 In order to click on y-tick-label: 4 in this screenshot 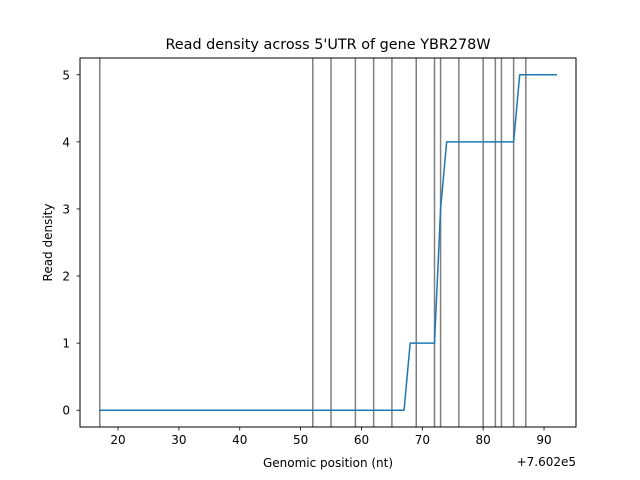, I will do `click(66, 142)`.